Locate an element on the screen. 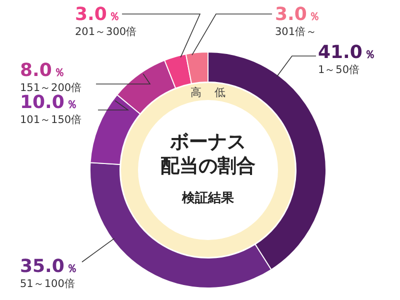 The image size is (400, 300). slice-label: 1～50倍 is located at coordinates (339, 69).